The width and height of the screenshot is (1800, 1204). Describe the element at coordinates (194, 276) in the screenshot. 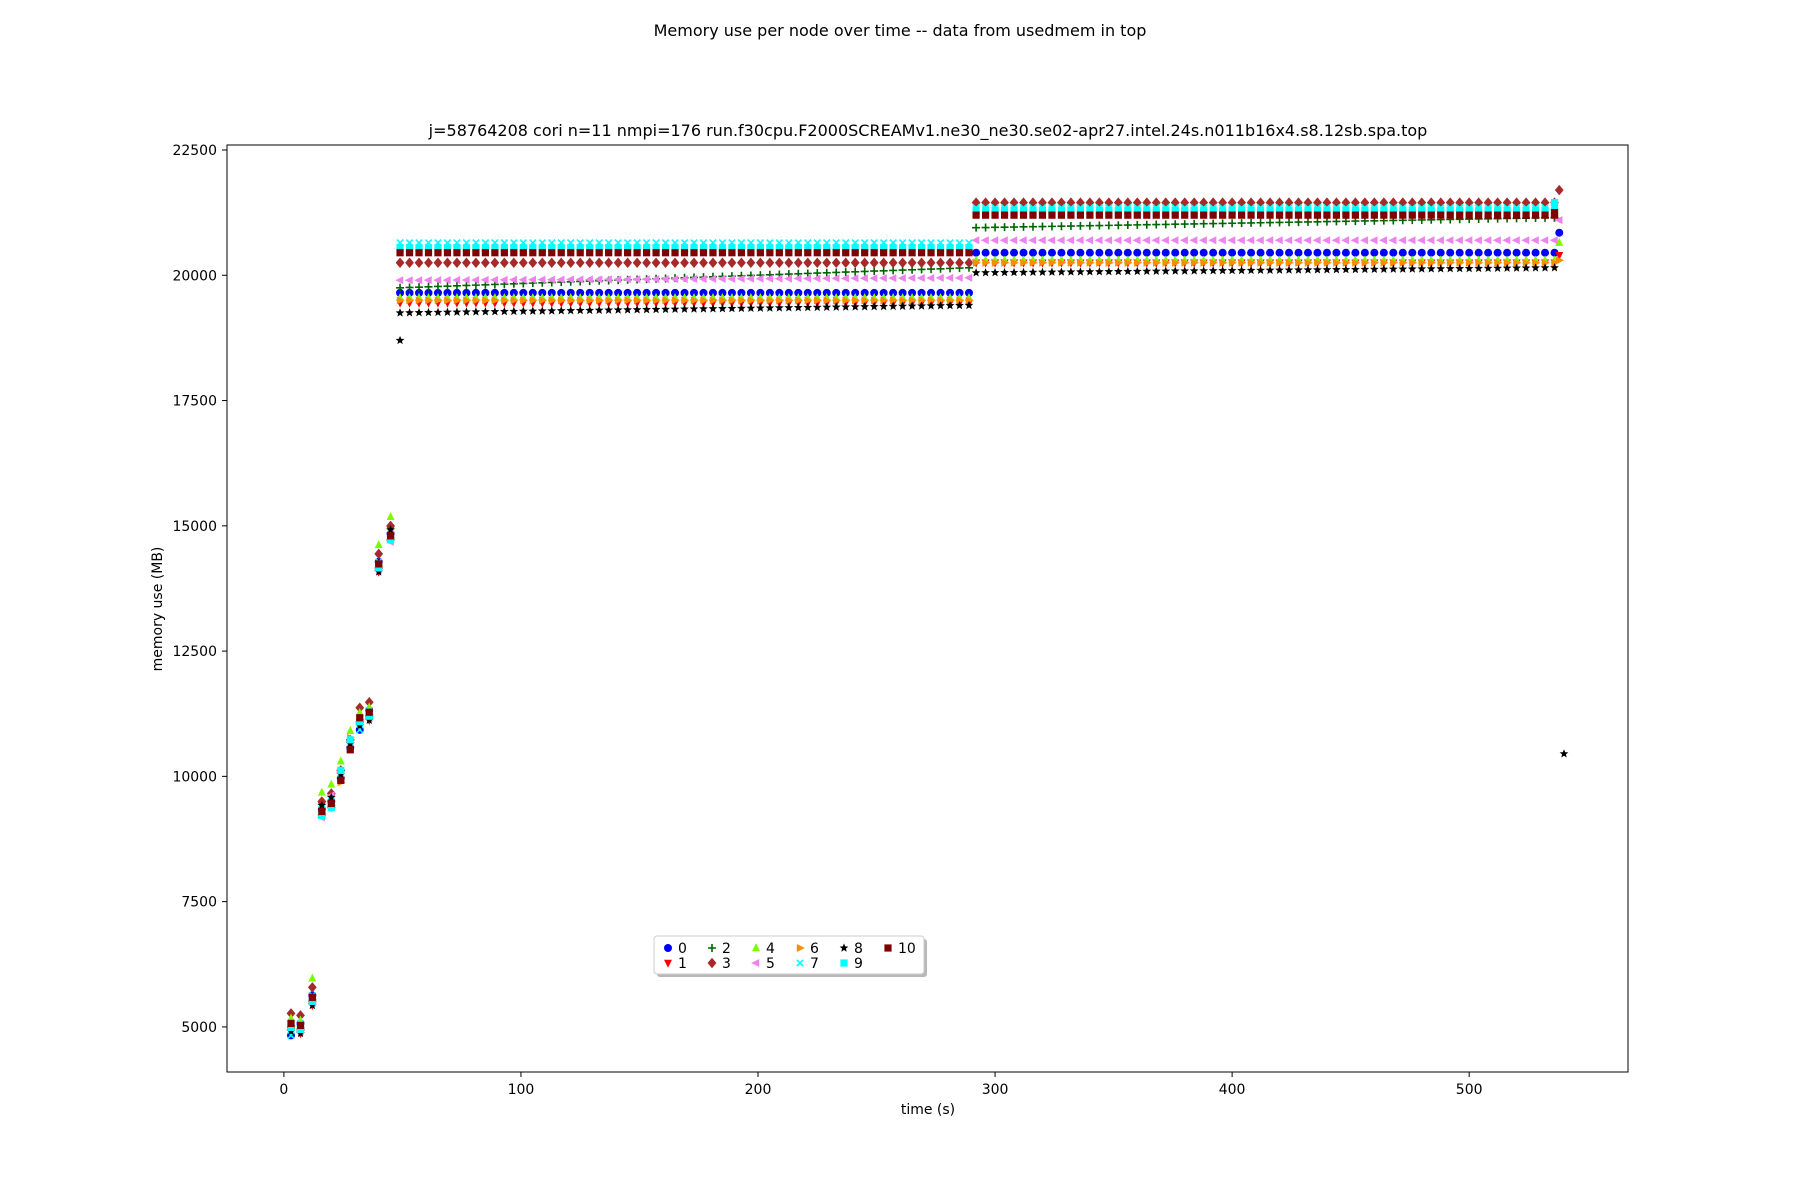

I see `y-tick-label: 20000` at that location.